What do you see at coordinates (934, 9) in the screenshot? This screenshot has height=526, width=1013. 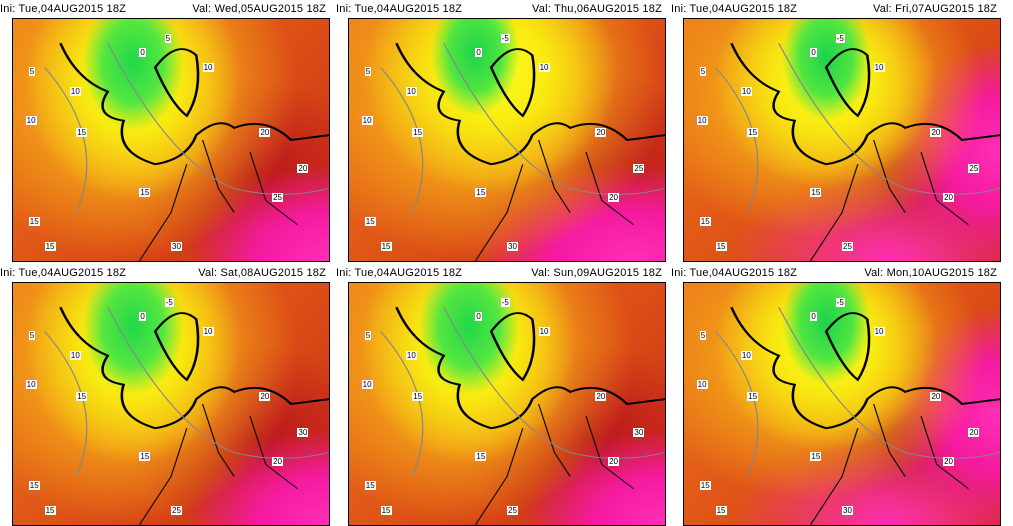 I see `valid-time: Val: Fri,07AUG2015 18Z` at bounding box center [934, 9].